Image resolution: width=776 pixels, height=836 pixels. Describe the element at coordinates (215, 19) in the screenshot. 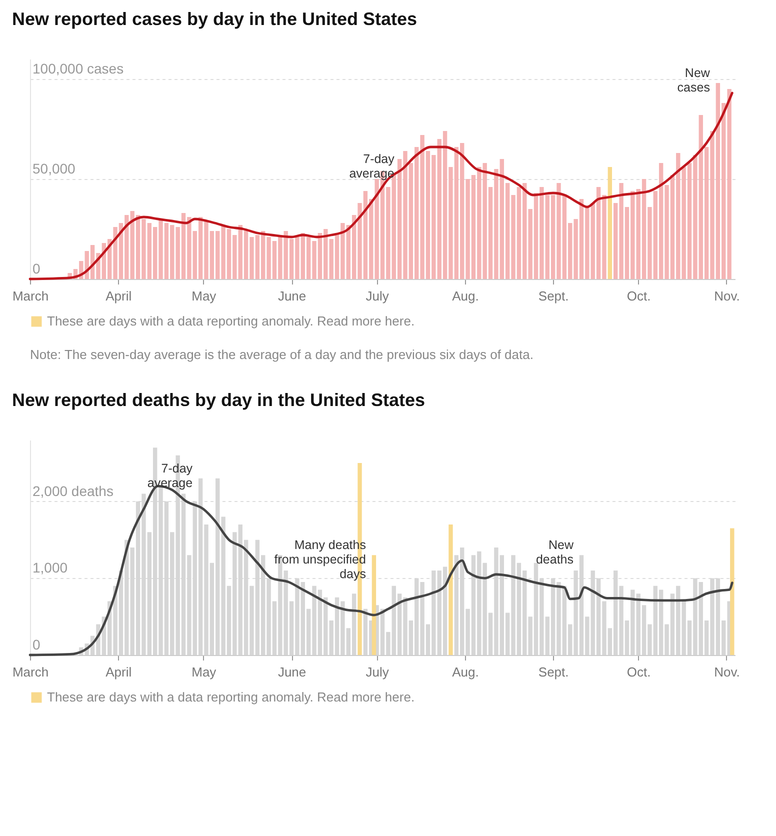

I see `chart-title: New reported cases by day in the United States` at that location.